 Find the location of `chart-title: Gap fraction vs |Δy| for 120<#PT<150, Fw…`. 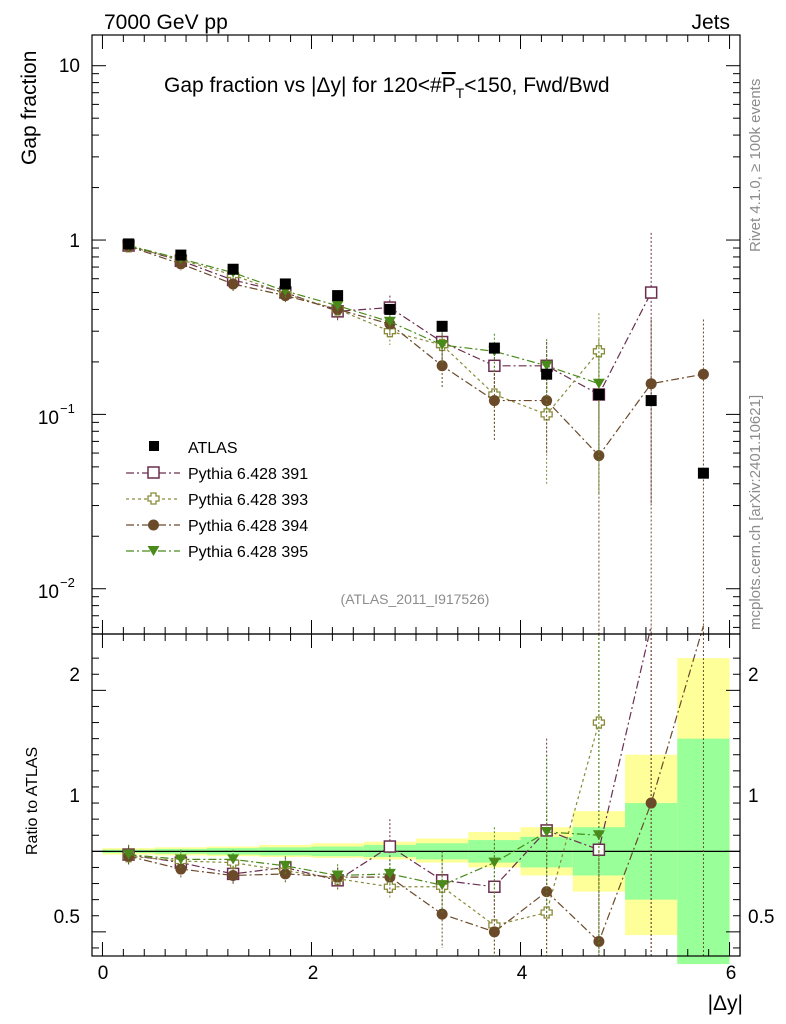

chart-title: Gap fraction vs |Δy| for 120<#PT<150, Fw… is located at coordinates (387, 87).